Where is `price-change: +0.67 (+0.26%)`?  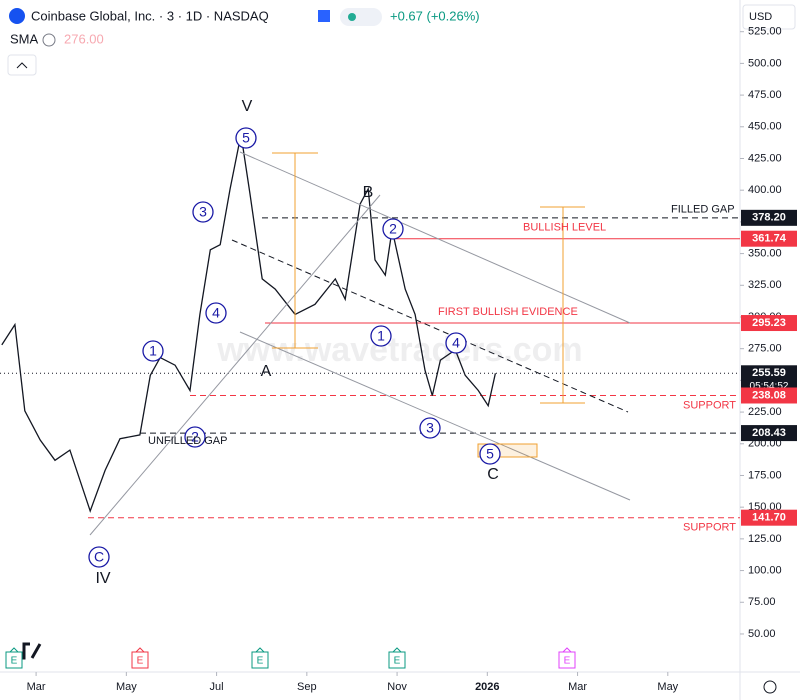
price-change: +0.67 (+0.26%) is located at coordinates (435, 15).